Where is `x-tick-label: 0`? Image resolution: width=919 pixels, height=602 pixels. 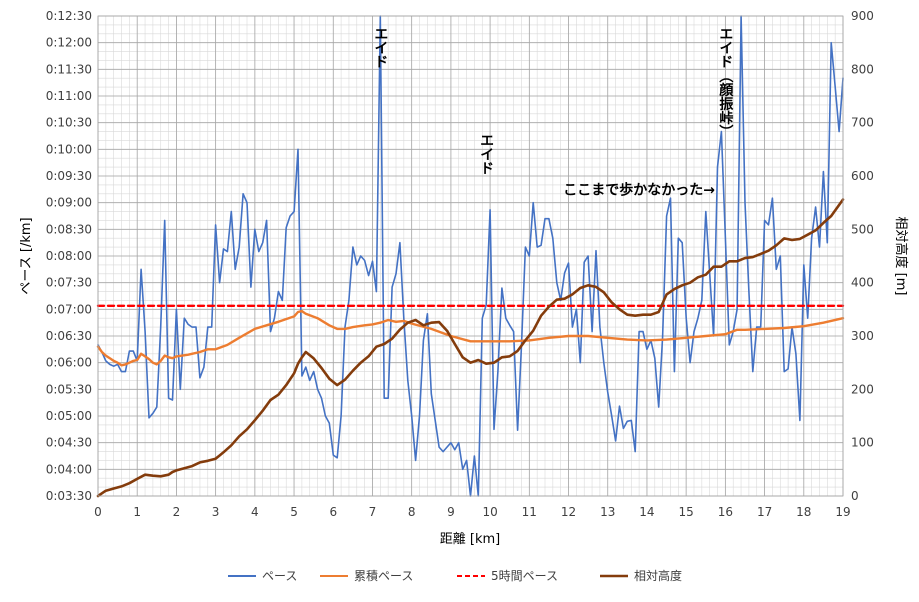
x-tick-label: 0 is located at coordinates (98, 512).